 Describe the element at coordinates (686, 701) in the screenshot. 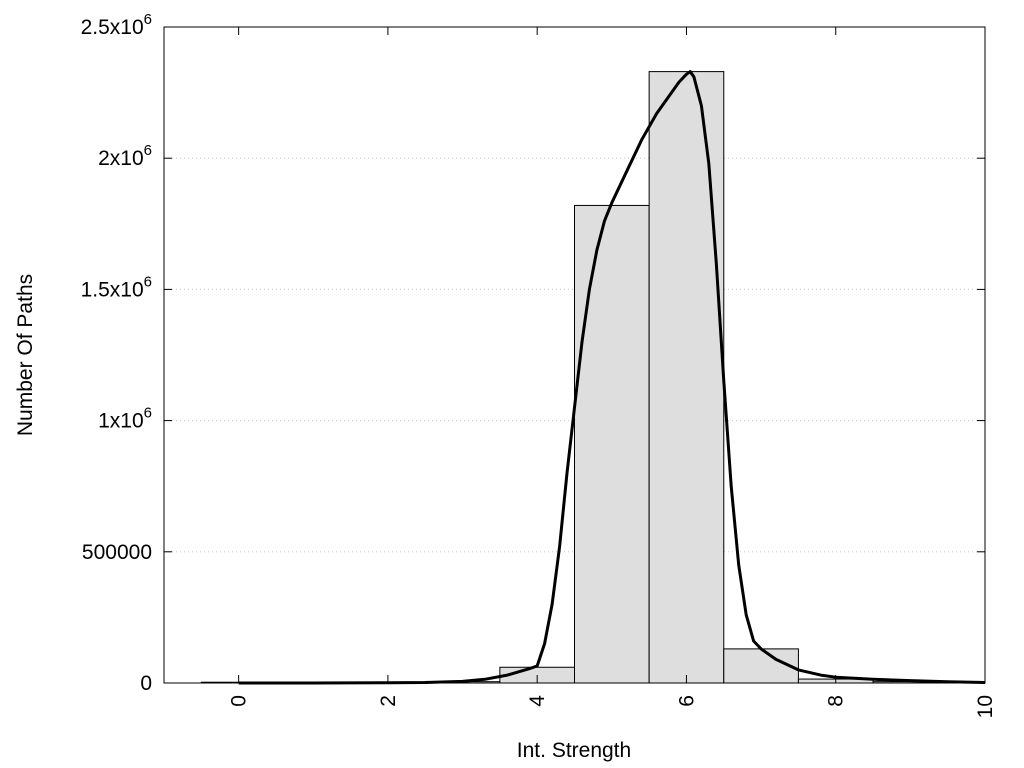

I see `x-tick-label: 6` at that location.